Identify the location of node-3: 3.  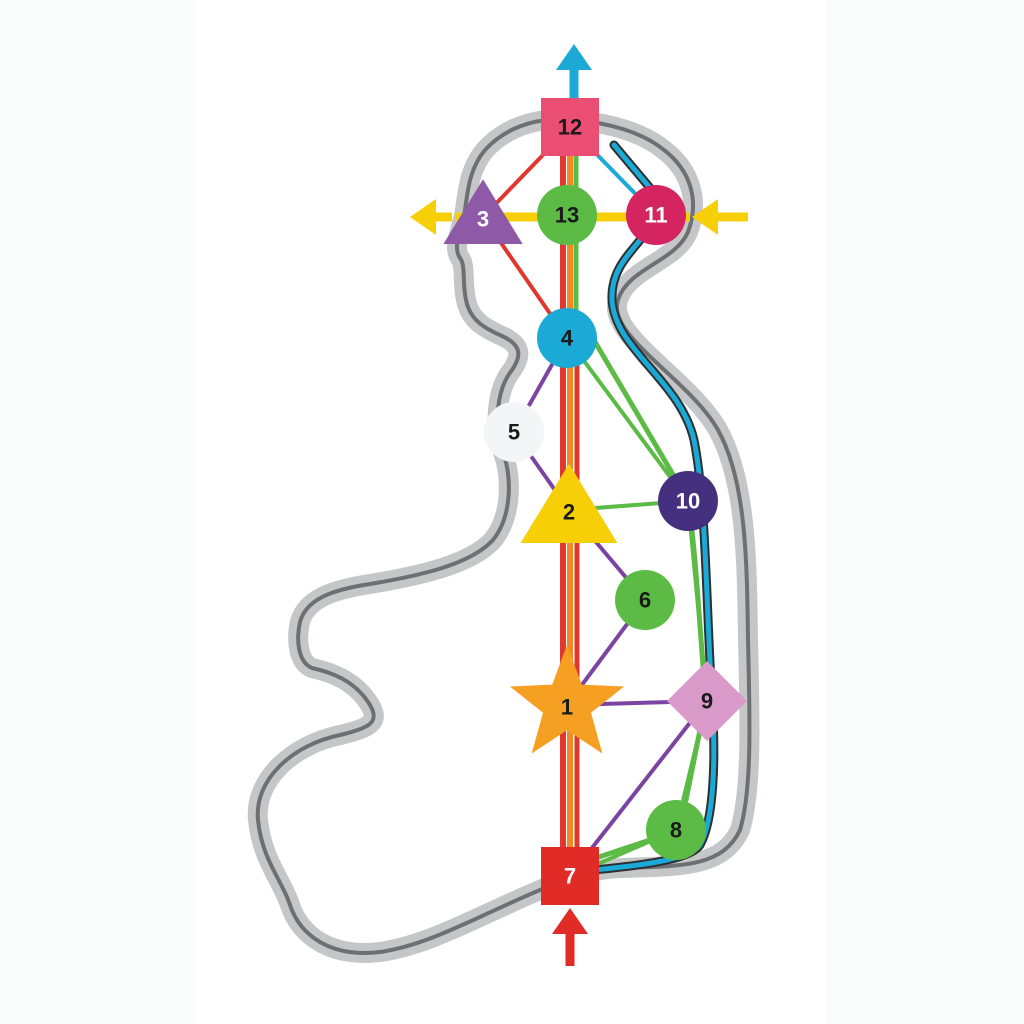
(483, 211).